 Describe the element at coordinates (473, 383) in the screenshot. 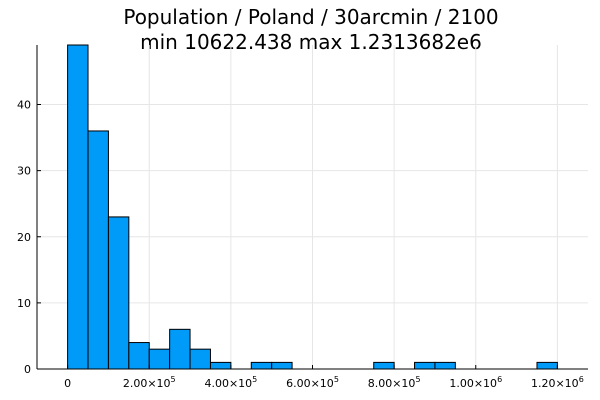

I see `x-tick-mantissa: 1.00×10` at that location.